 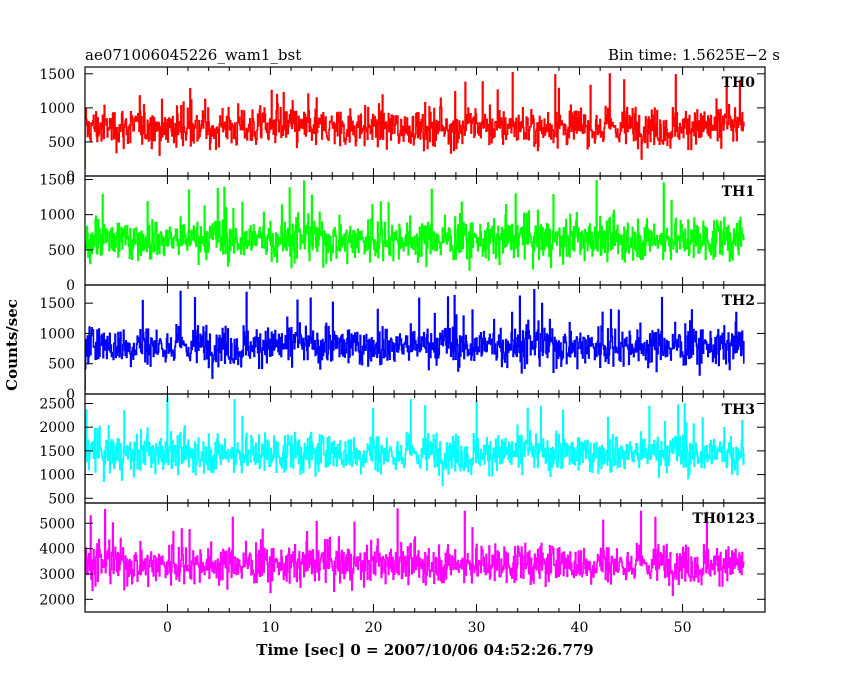 I want to click on chart-title: ae071006045226_wam1_bst, so click(x=193, y=55).